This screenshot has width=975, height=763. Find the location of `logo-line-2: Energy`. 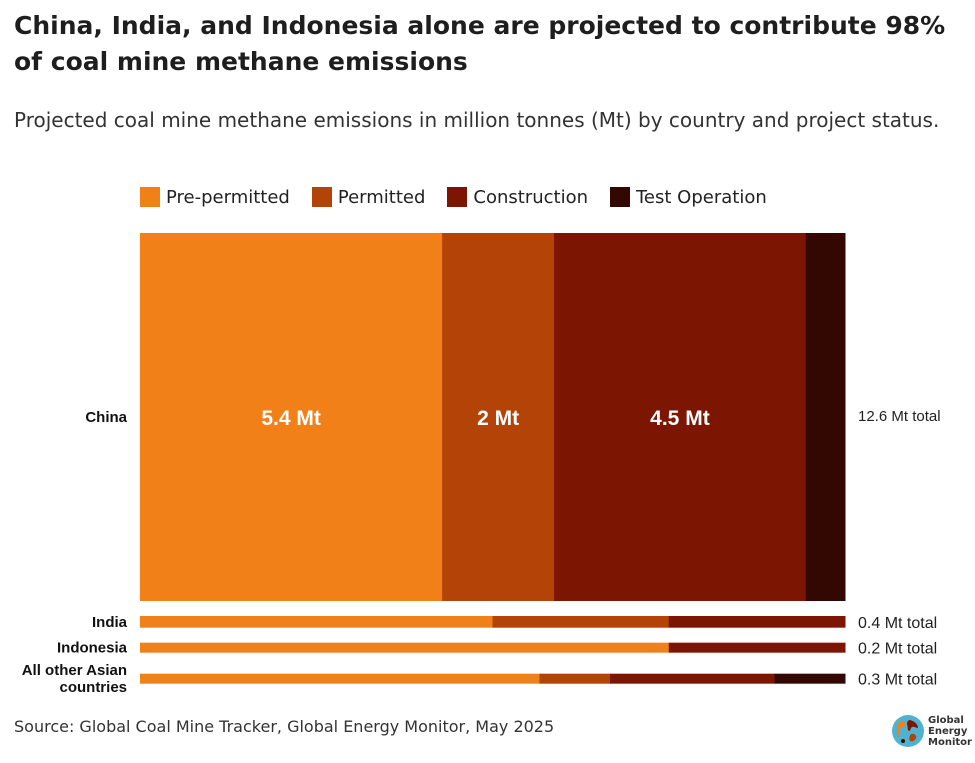

logo-line-2: Energy is located at coordinates (948, 731).